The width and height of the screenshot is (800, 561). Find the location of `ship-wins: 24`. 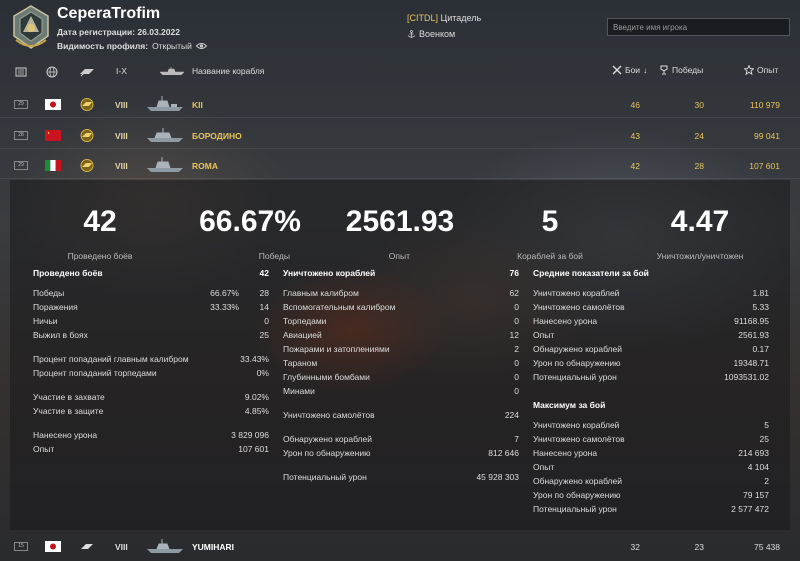

ship-wins: 24 is located at coordinates (699, 136).